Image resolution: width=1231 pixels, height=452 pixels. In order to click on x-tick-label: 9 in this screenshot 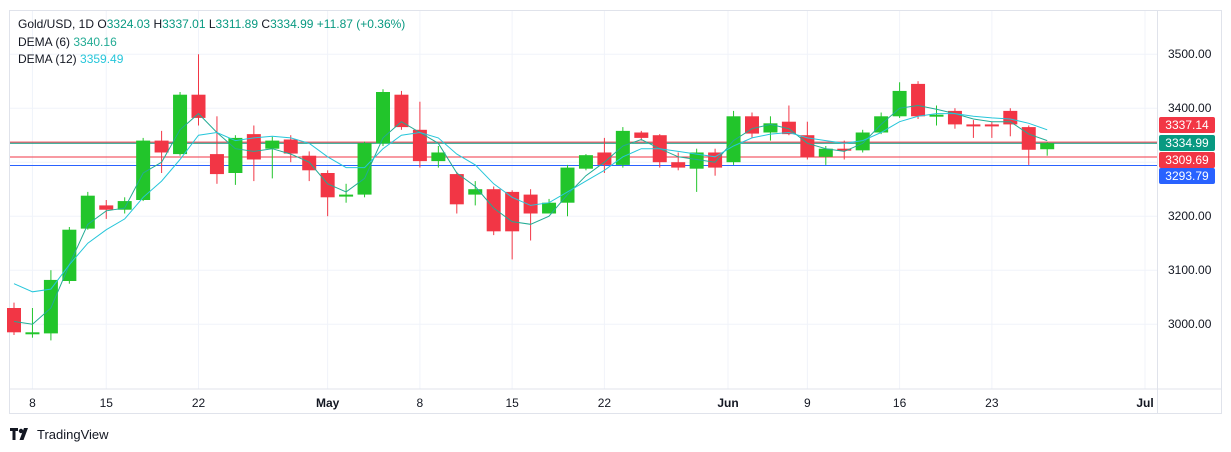, I will do `click(807, 403)`.